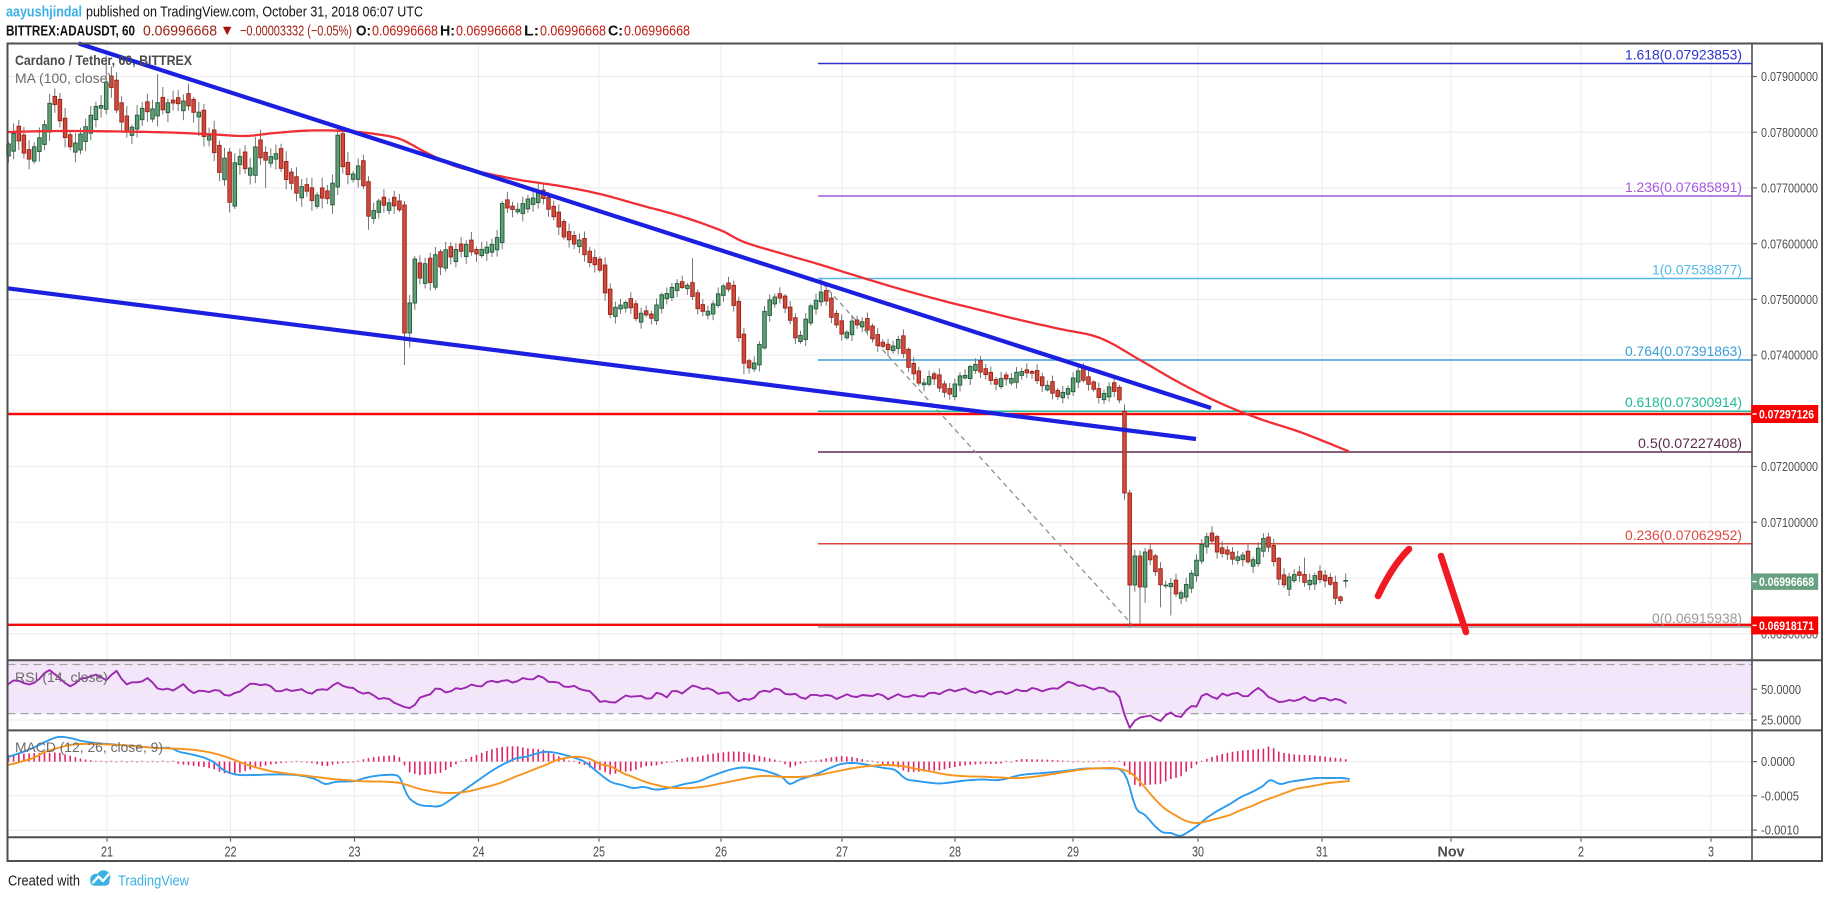  I want to click on svg-text: 22, so click(231, 853).